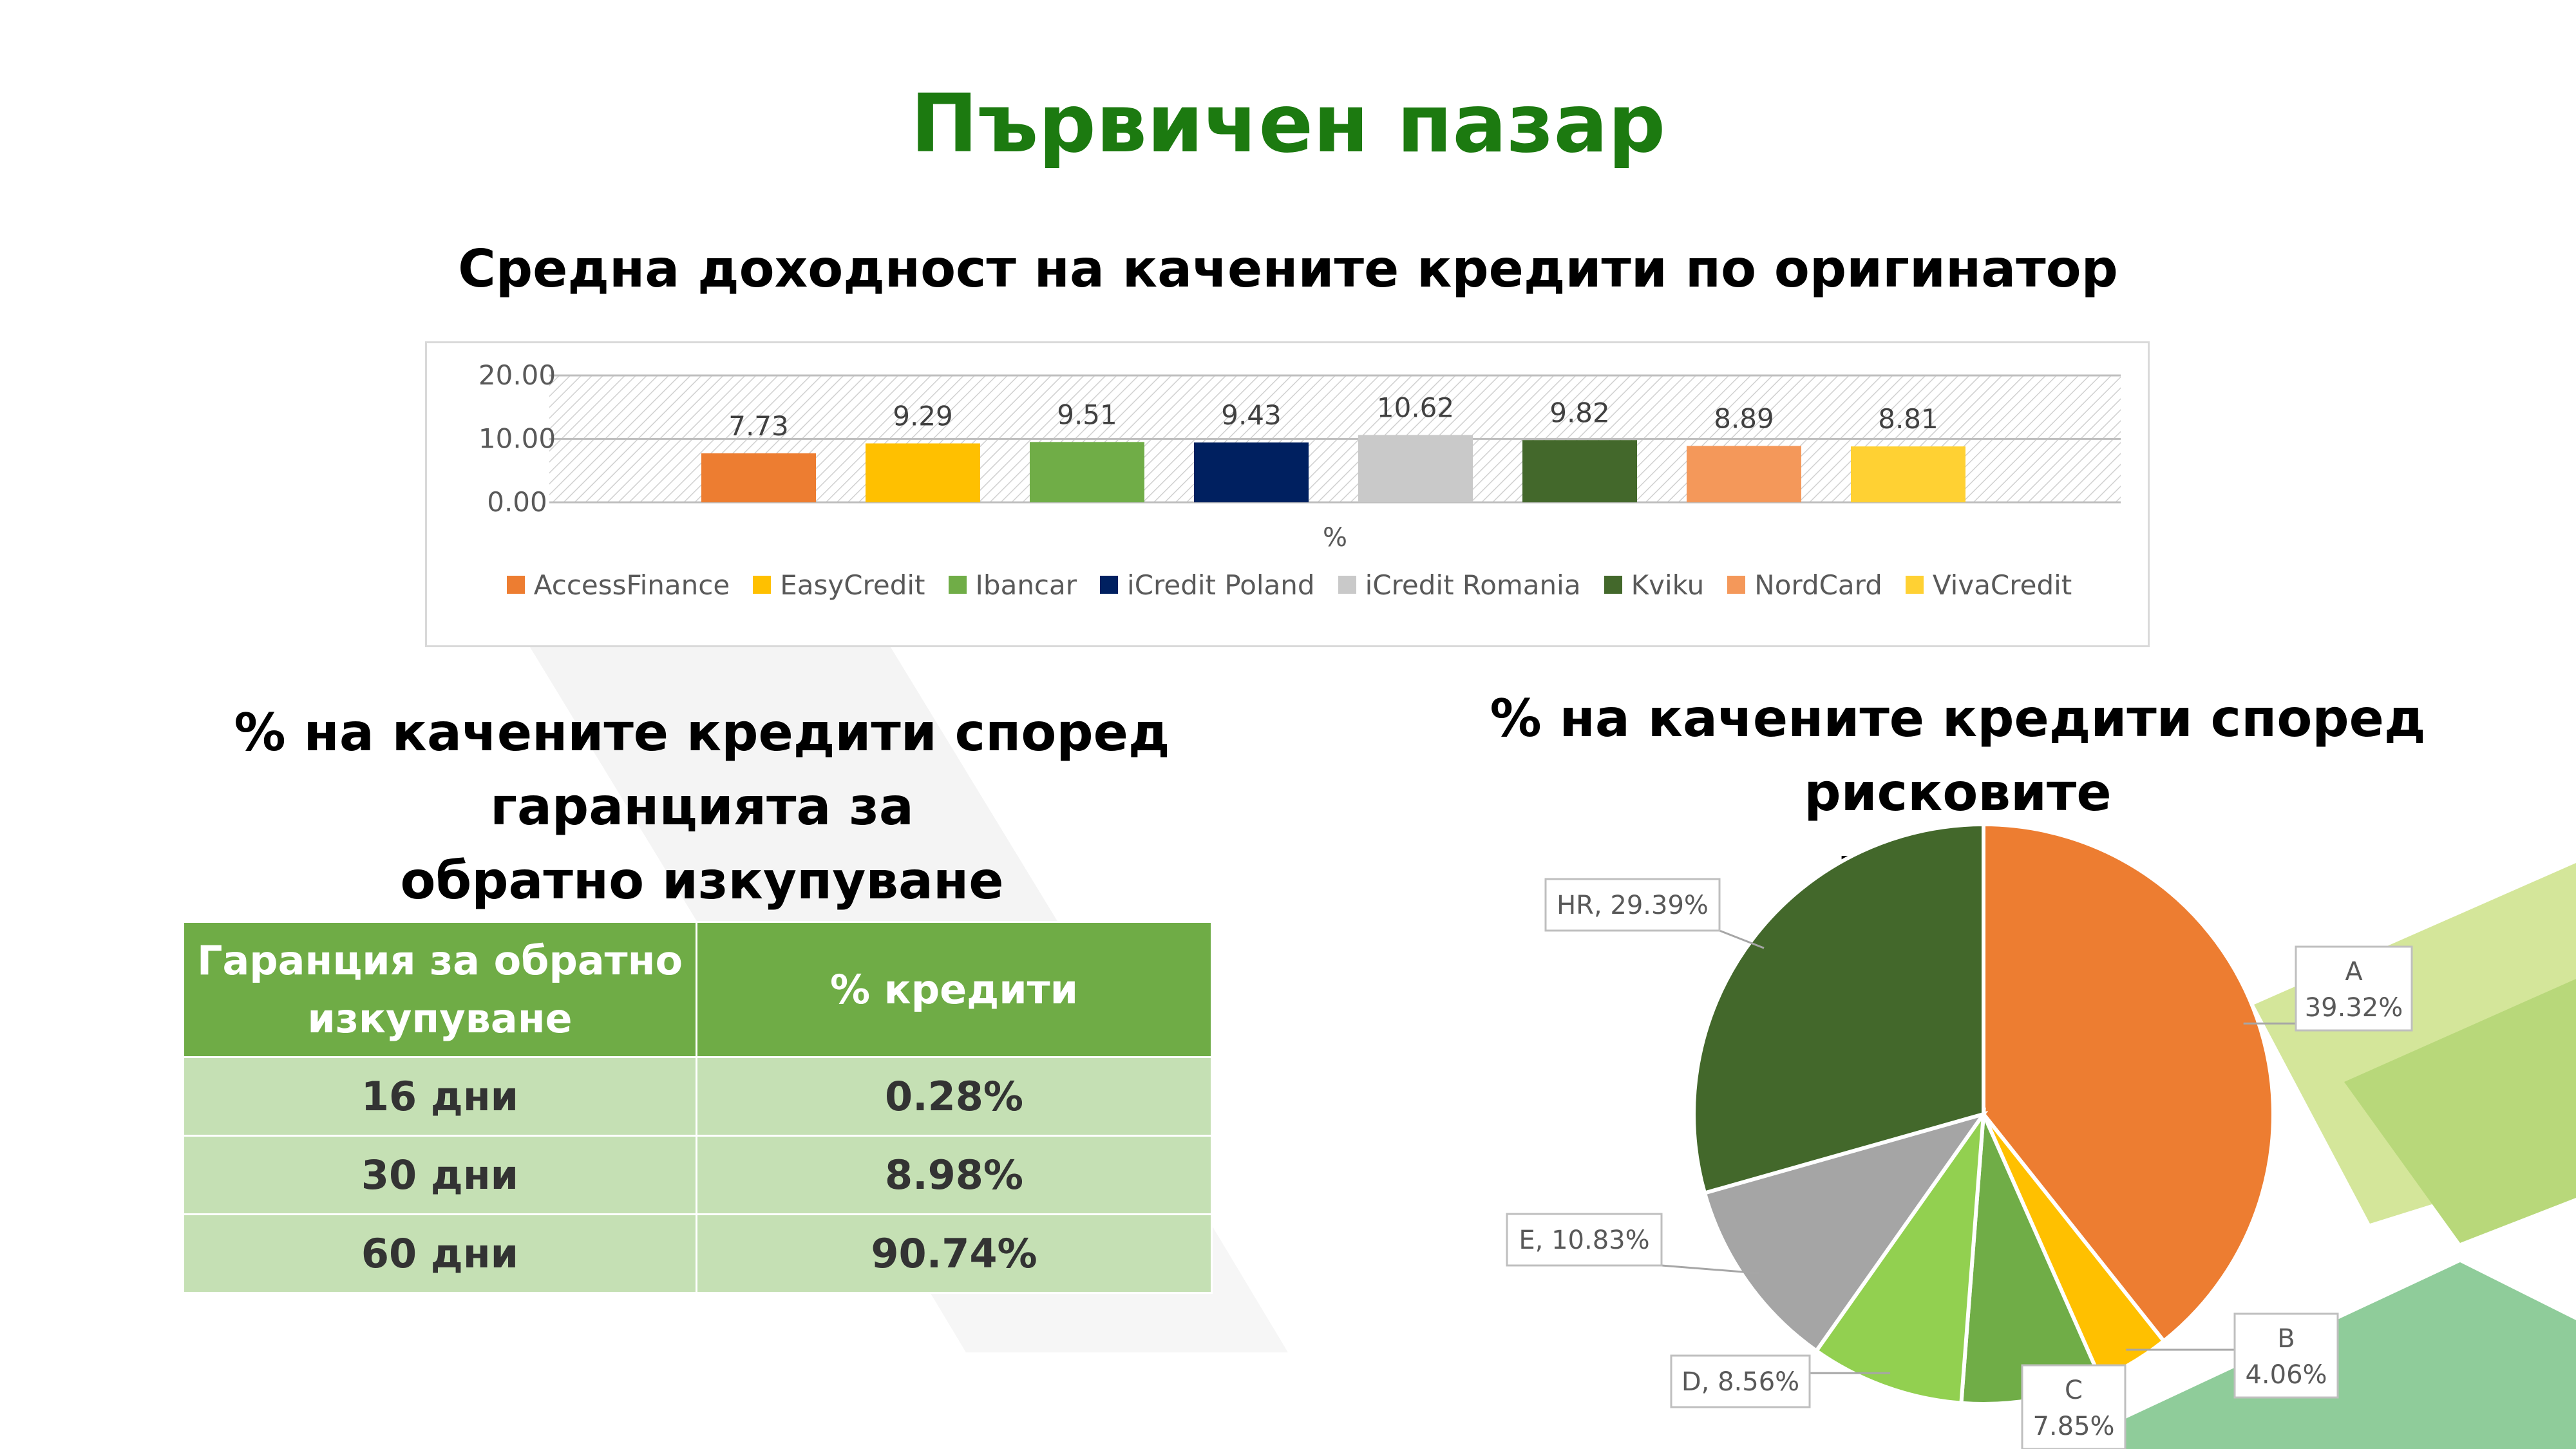 Image resolution: width=2576 pixels, height=1449 pixels. Describe the element at coordinates (2286, 1375) in the screenshot. I see `pie-label-value: 4.06%` at that location.